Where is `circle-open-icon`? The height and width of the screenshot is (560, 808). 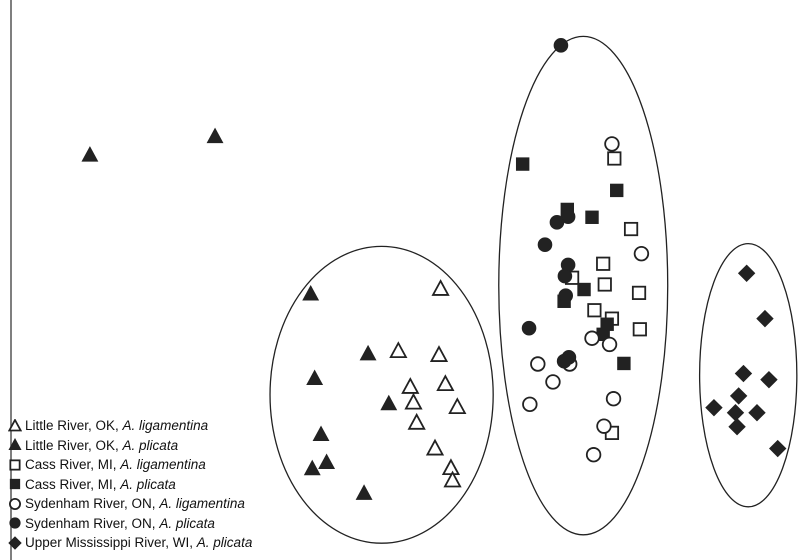 circle-open-icon is located at coordinates (15, 503).